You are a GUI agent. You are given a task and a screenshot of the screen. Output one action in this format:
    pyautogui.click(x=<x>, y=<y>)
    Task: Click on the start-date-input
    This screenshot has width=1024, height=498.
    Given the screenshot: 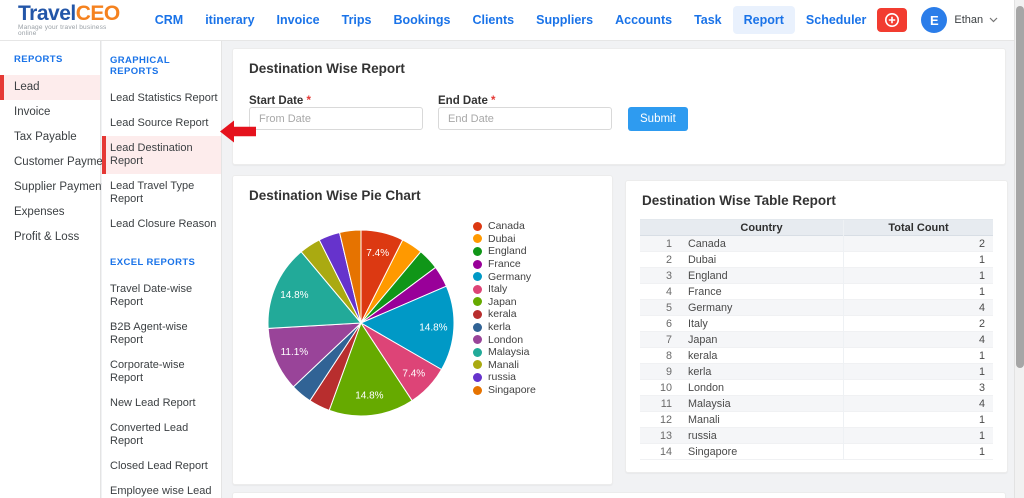 What is the action you would take?
    pyautogui.click(x=336, y=118)
    